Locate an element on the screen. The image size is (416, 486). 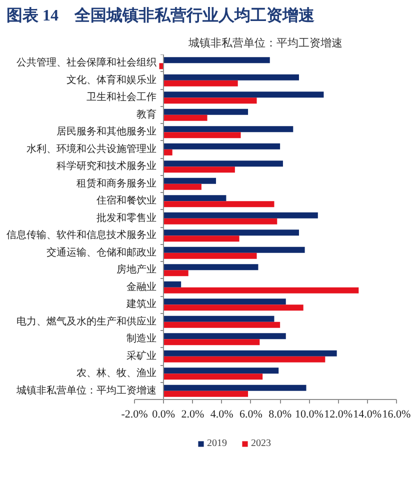
y-tick-label: 文化、体育和娱乐业 is located at coordinates (111, 80).